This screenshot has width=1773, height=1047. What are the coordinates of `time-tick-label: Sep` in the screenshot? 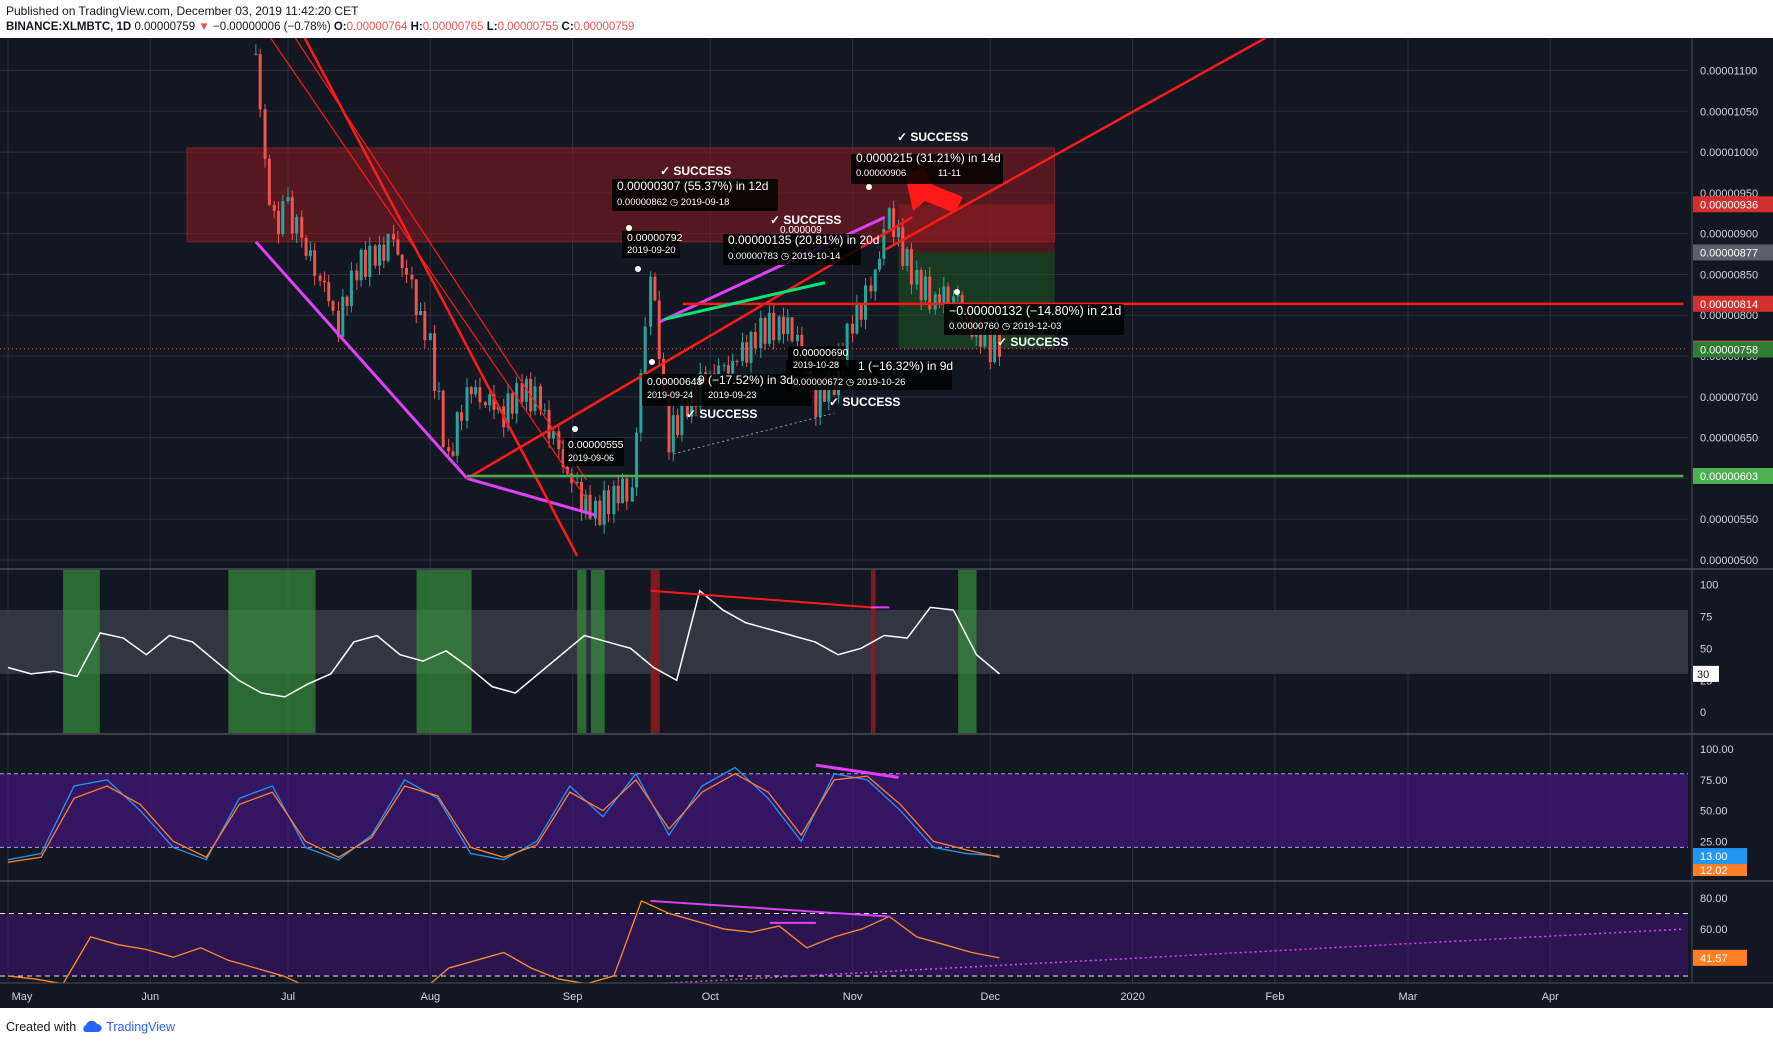 It's located at (573, 997).